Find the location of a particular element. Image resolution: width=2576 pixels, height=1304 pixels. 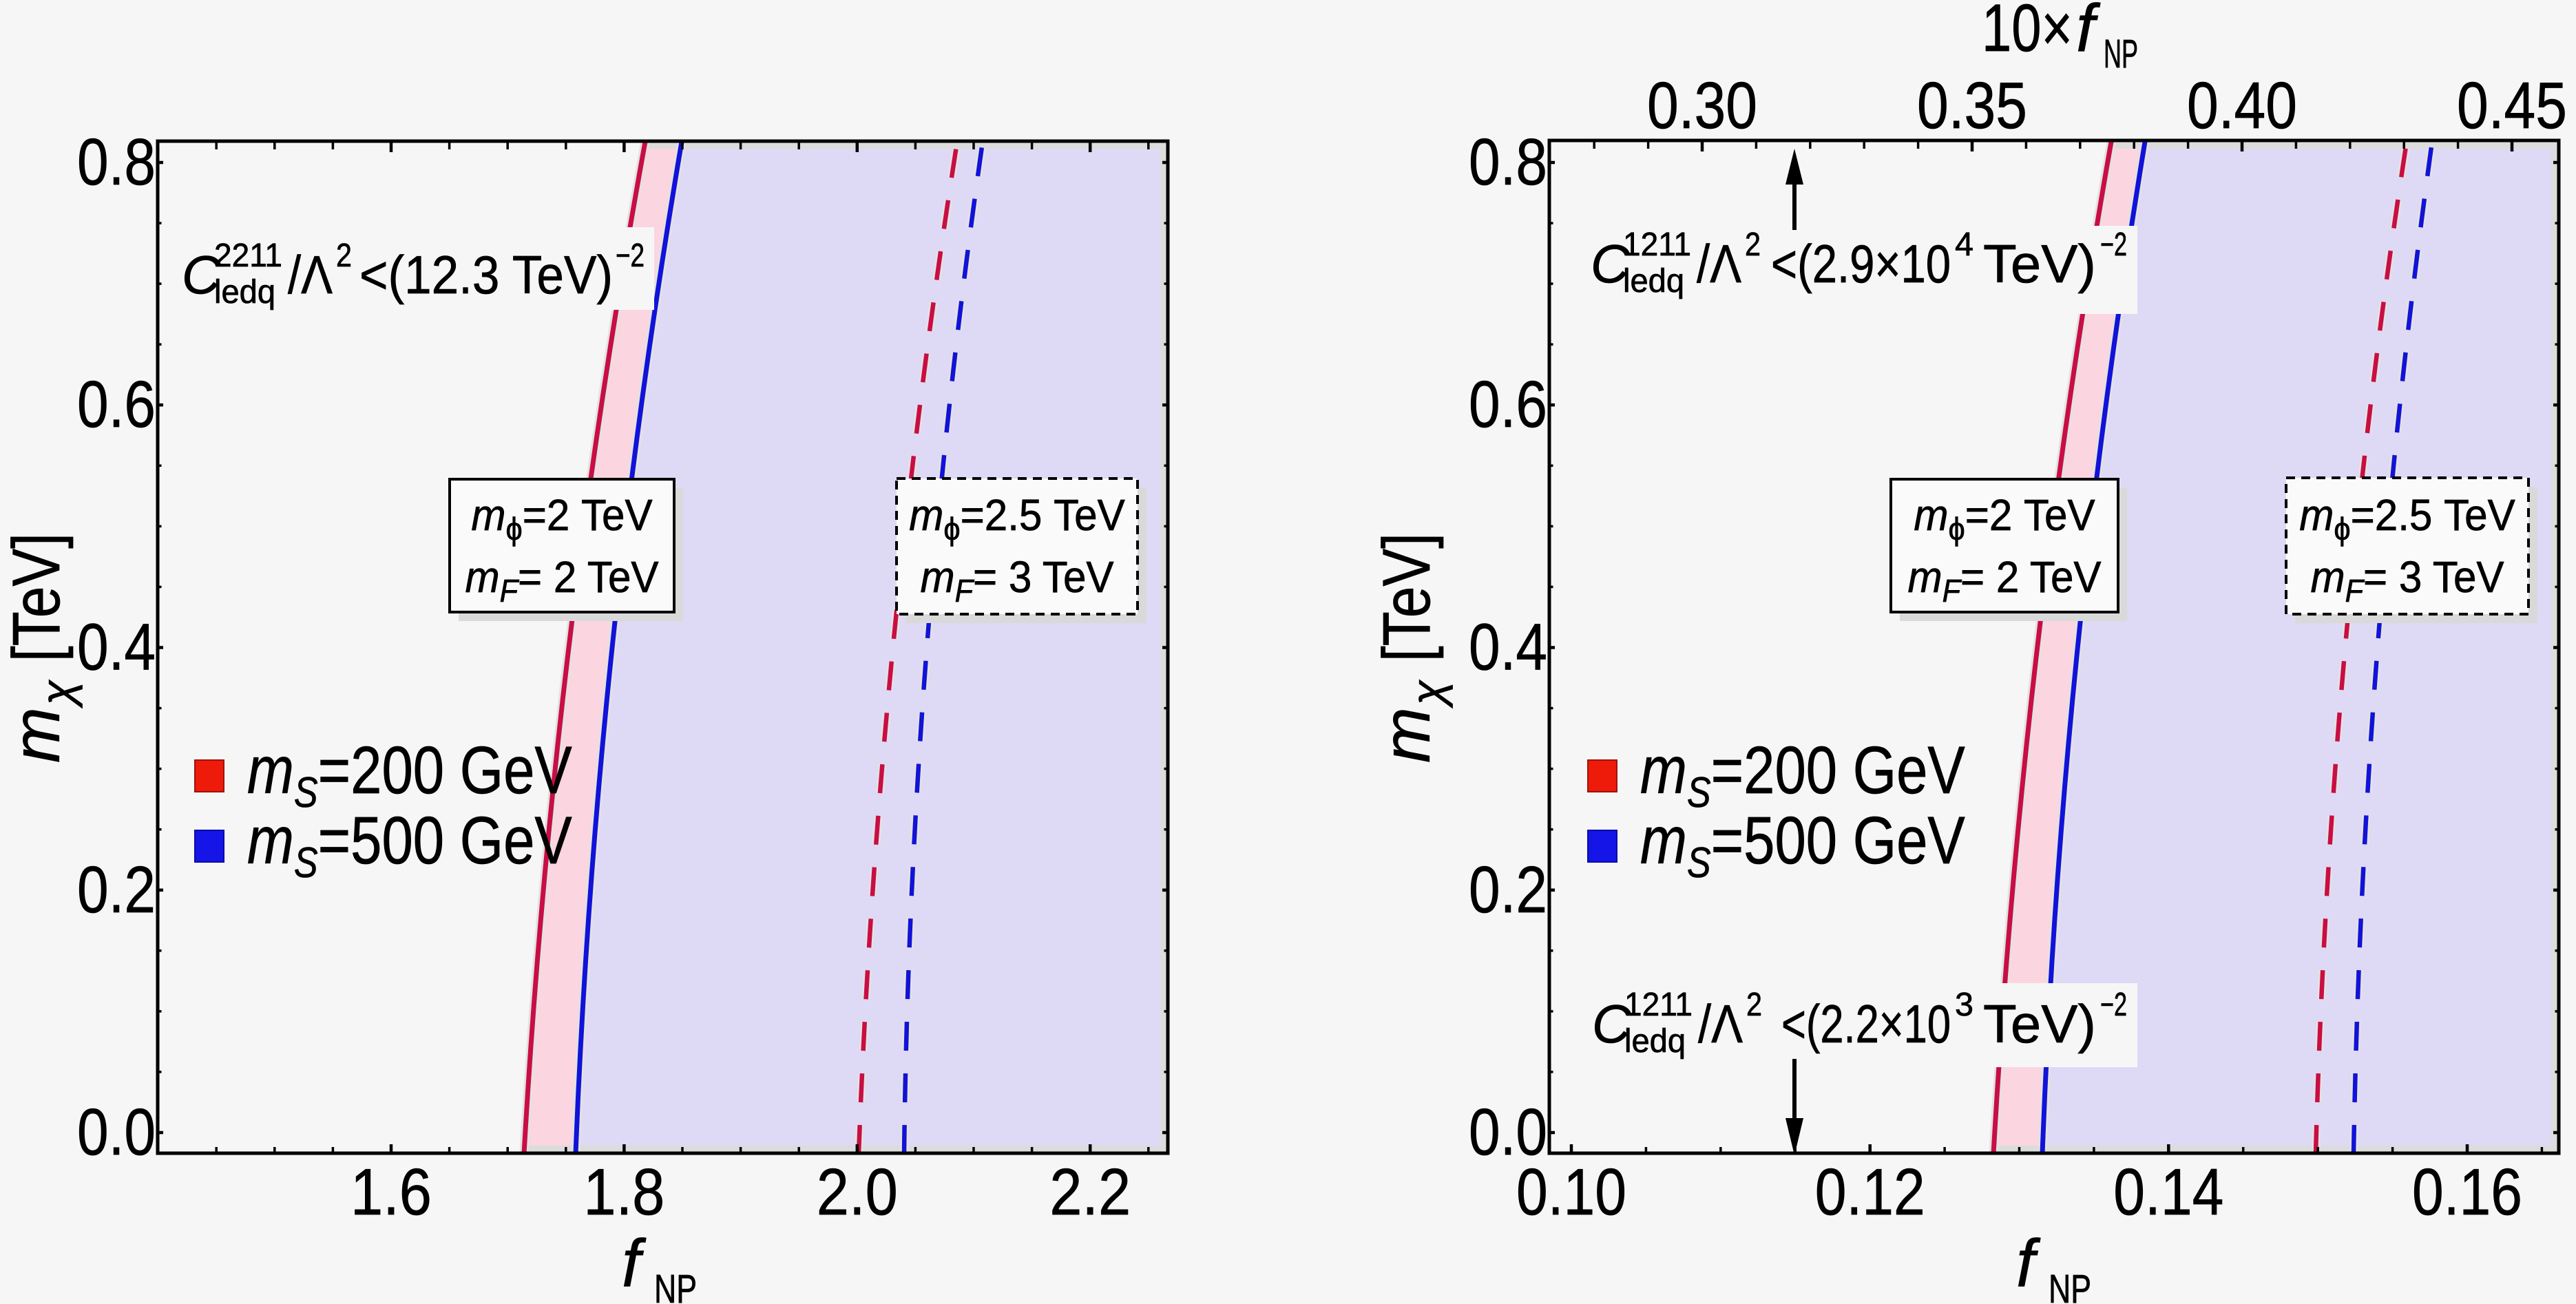

svg-text: 4 is located at coordinates (1964, 245).